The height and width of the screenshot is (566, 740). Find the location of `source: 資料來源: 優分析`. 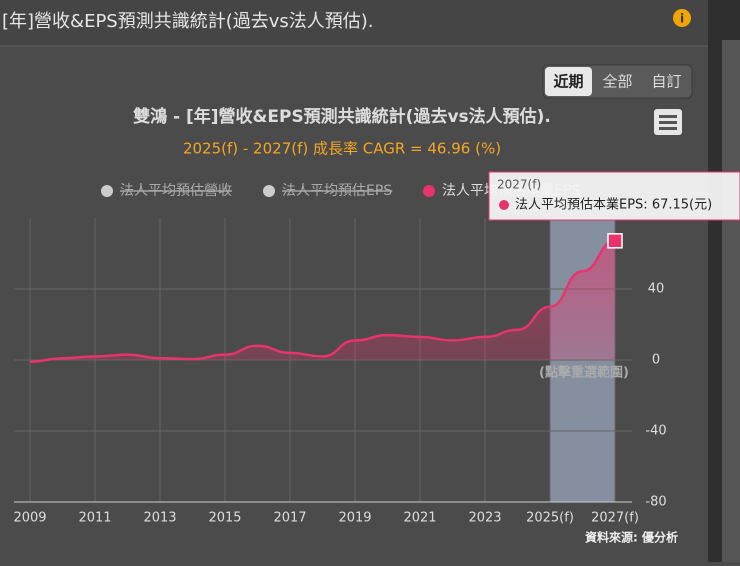

source: 資料來源: 優分析 is located at coordinates (631, 537).